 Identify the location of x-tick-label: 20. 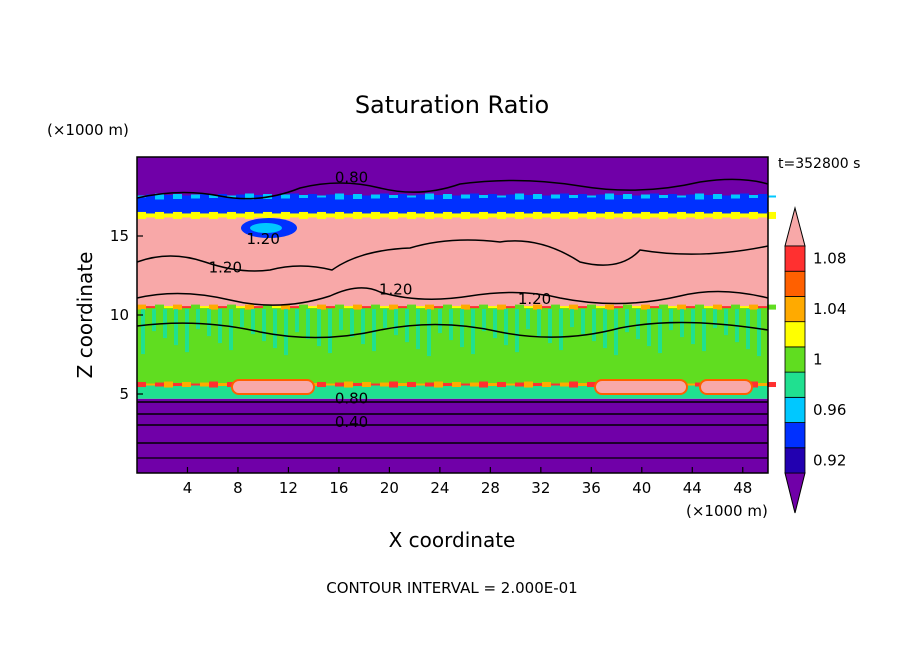
(389, 488).